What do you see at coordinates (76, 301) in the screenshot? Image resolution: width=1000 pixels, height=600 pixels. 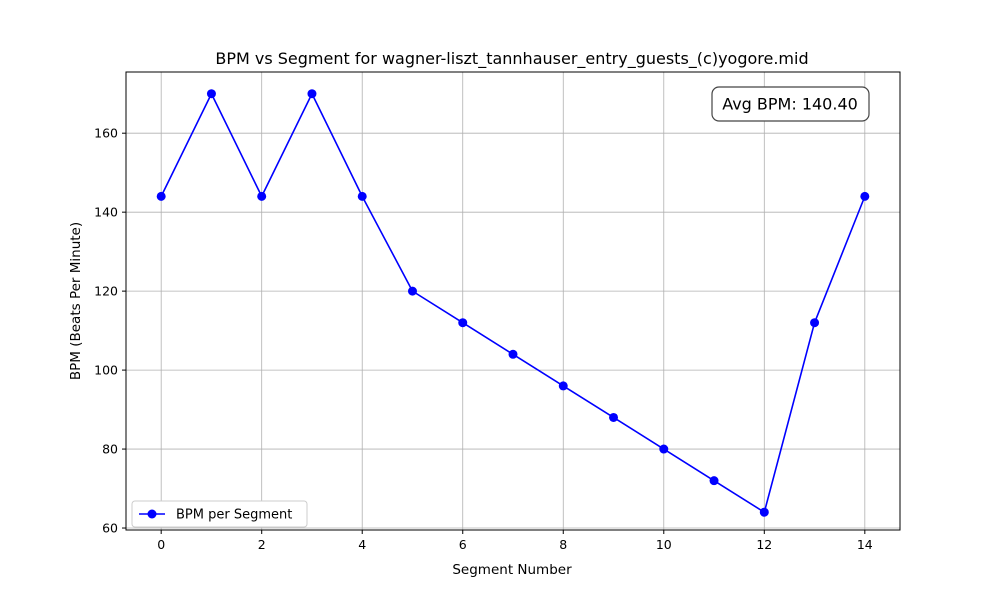 I see `y-axis-label: BPM (Beats Per Minute)` at bounding box center [76, 301].